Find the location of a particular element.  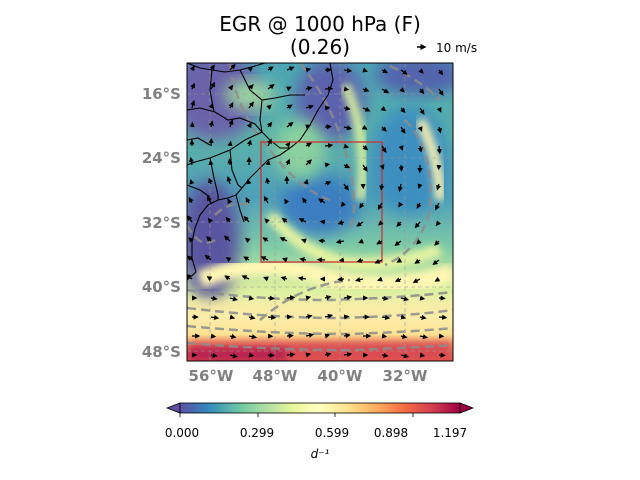

colorbar-tick-label: 0.000 is located at coordinates (182, 433).